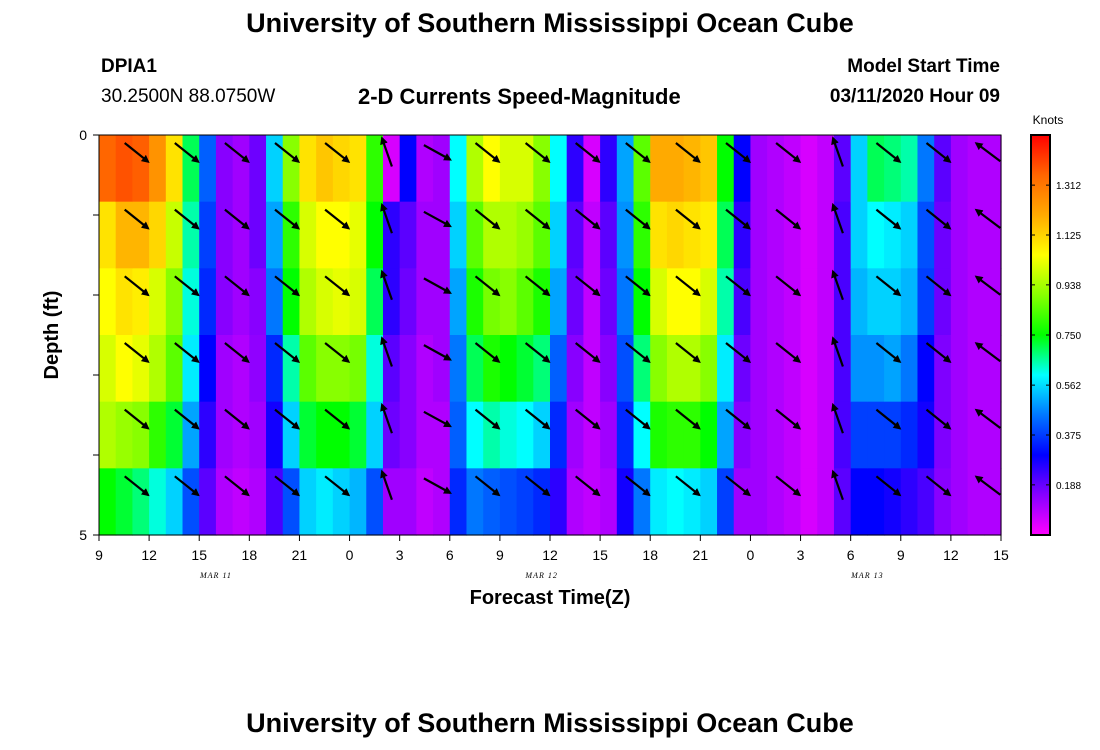  Describe the element at coordinates (1068, 286) in the screenshot. I see `colorbar-tick-label: 0.938` at that location.